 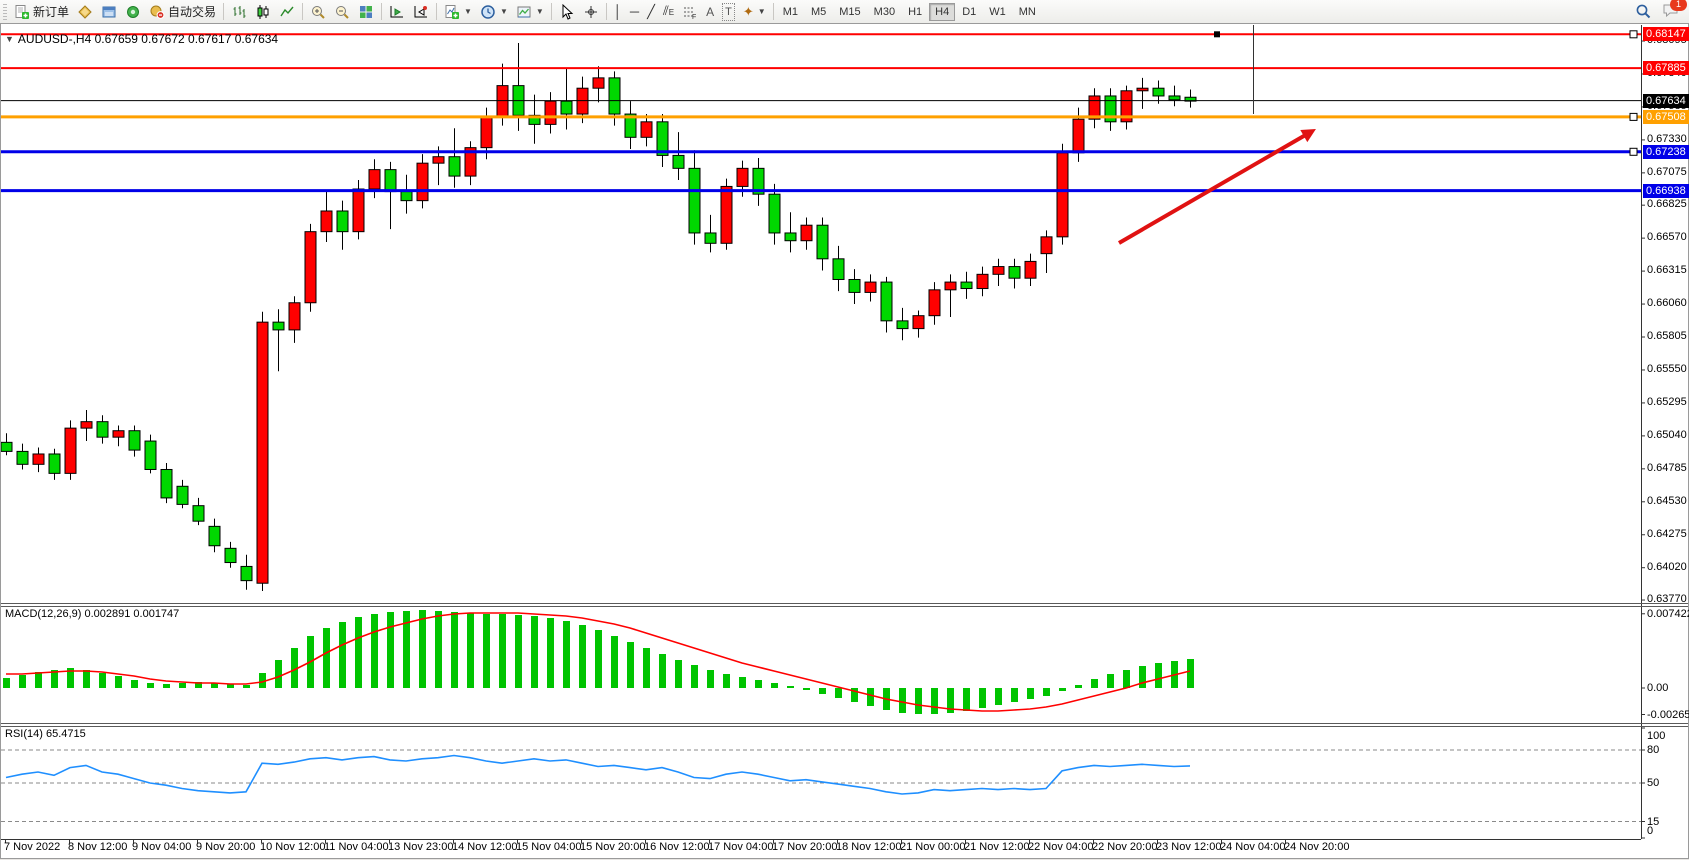 I want to click on tile-windows-button, so click(x=366, y=12).